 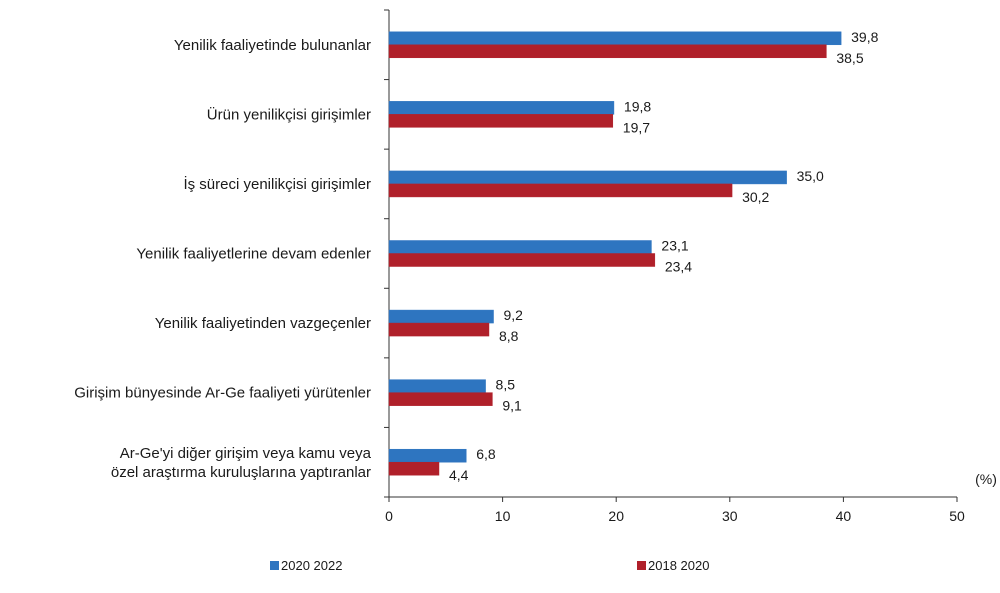 What do you see at coordinates (810, 176) in the screenshot?
I see `data-label: 35,0` at bounding box center [810, 176].